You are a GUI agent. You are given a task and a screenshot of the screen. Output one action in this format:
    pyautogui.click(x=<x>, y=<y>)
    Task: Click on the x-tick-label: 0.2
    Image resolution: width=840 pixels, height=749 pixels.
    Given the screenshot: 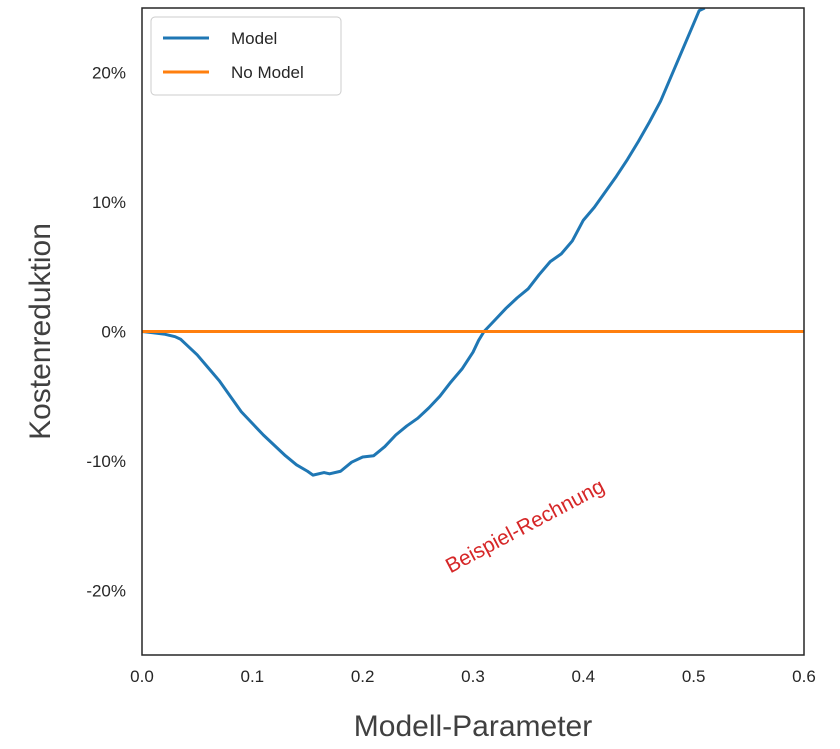 What is the action you would take?
    pyautogui.click(x=363, y=676)
    